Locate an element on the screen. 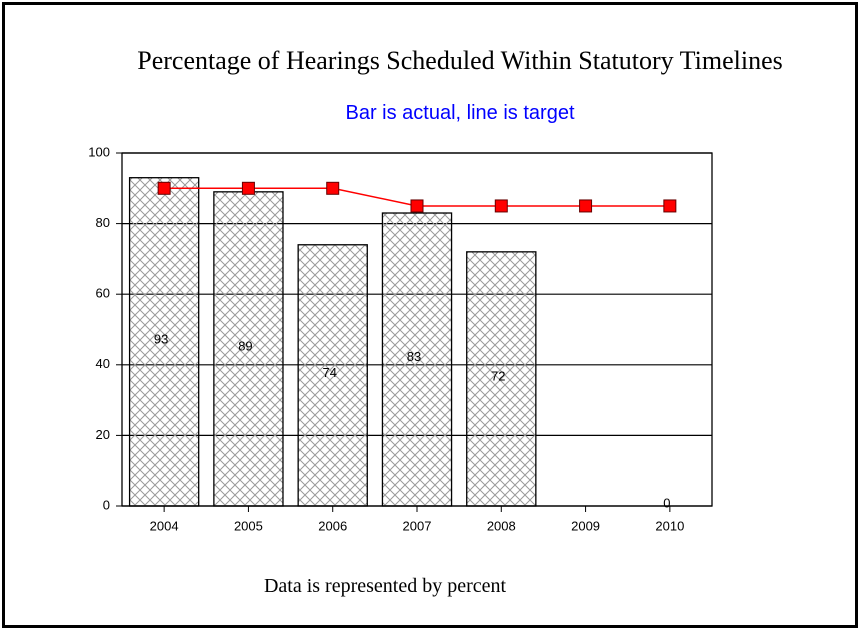  data-label: 93 is located at coordinates (161, 338).